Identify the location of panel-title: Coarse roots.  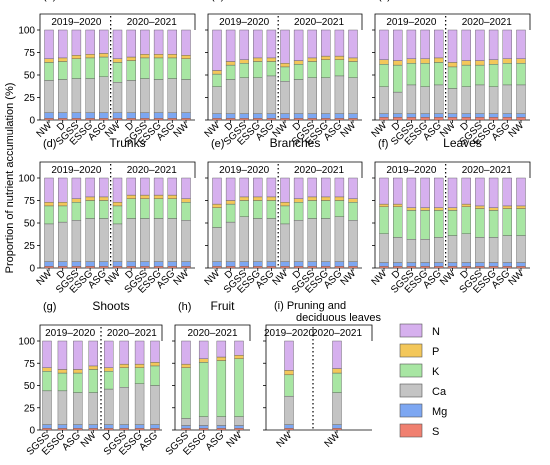
(295, 1).